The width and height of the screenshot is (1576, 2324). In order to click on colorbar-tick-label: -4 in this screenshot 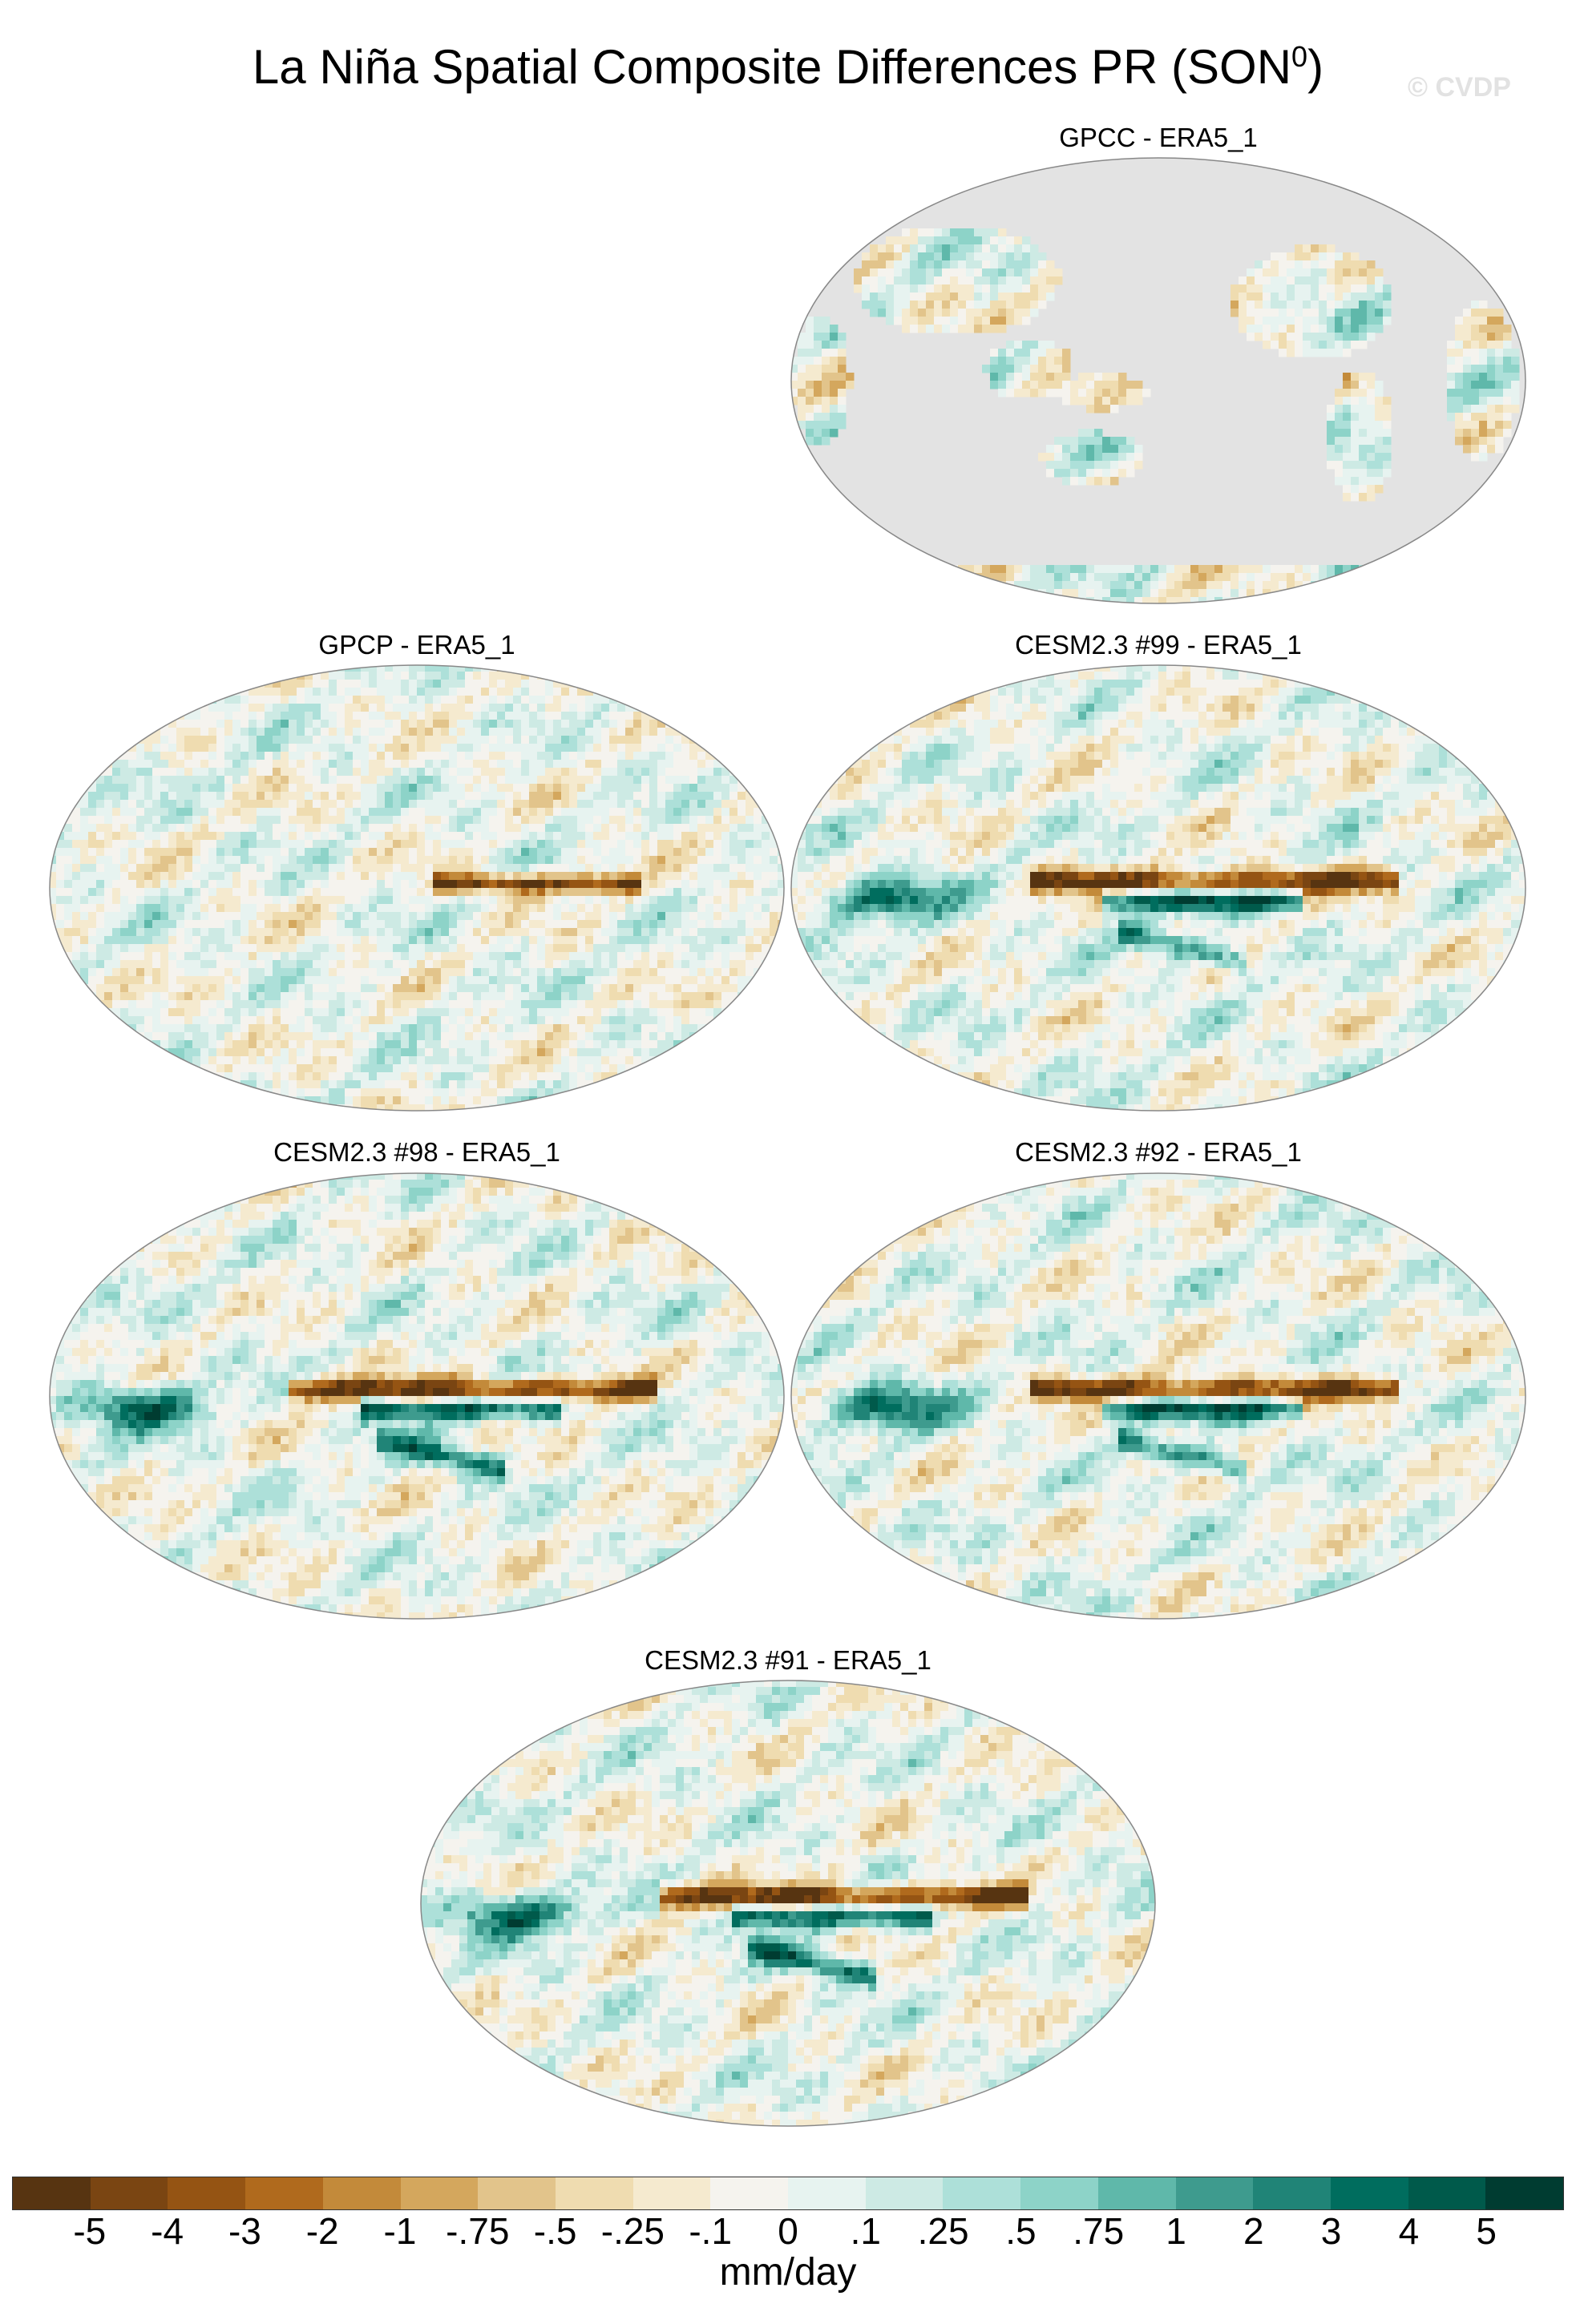, I will do `click(167, 2231)`.